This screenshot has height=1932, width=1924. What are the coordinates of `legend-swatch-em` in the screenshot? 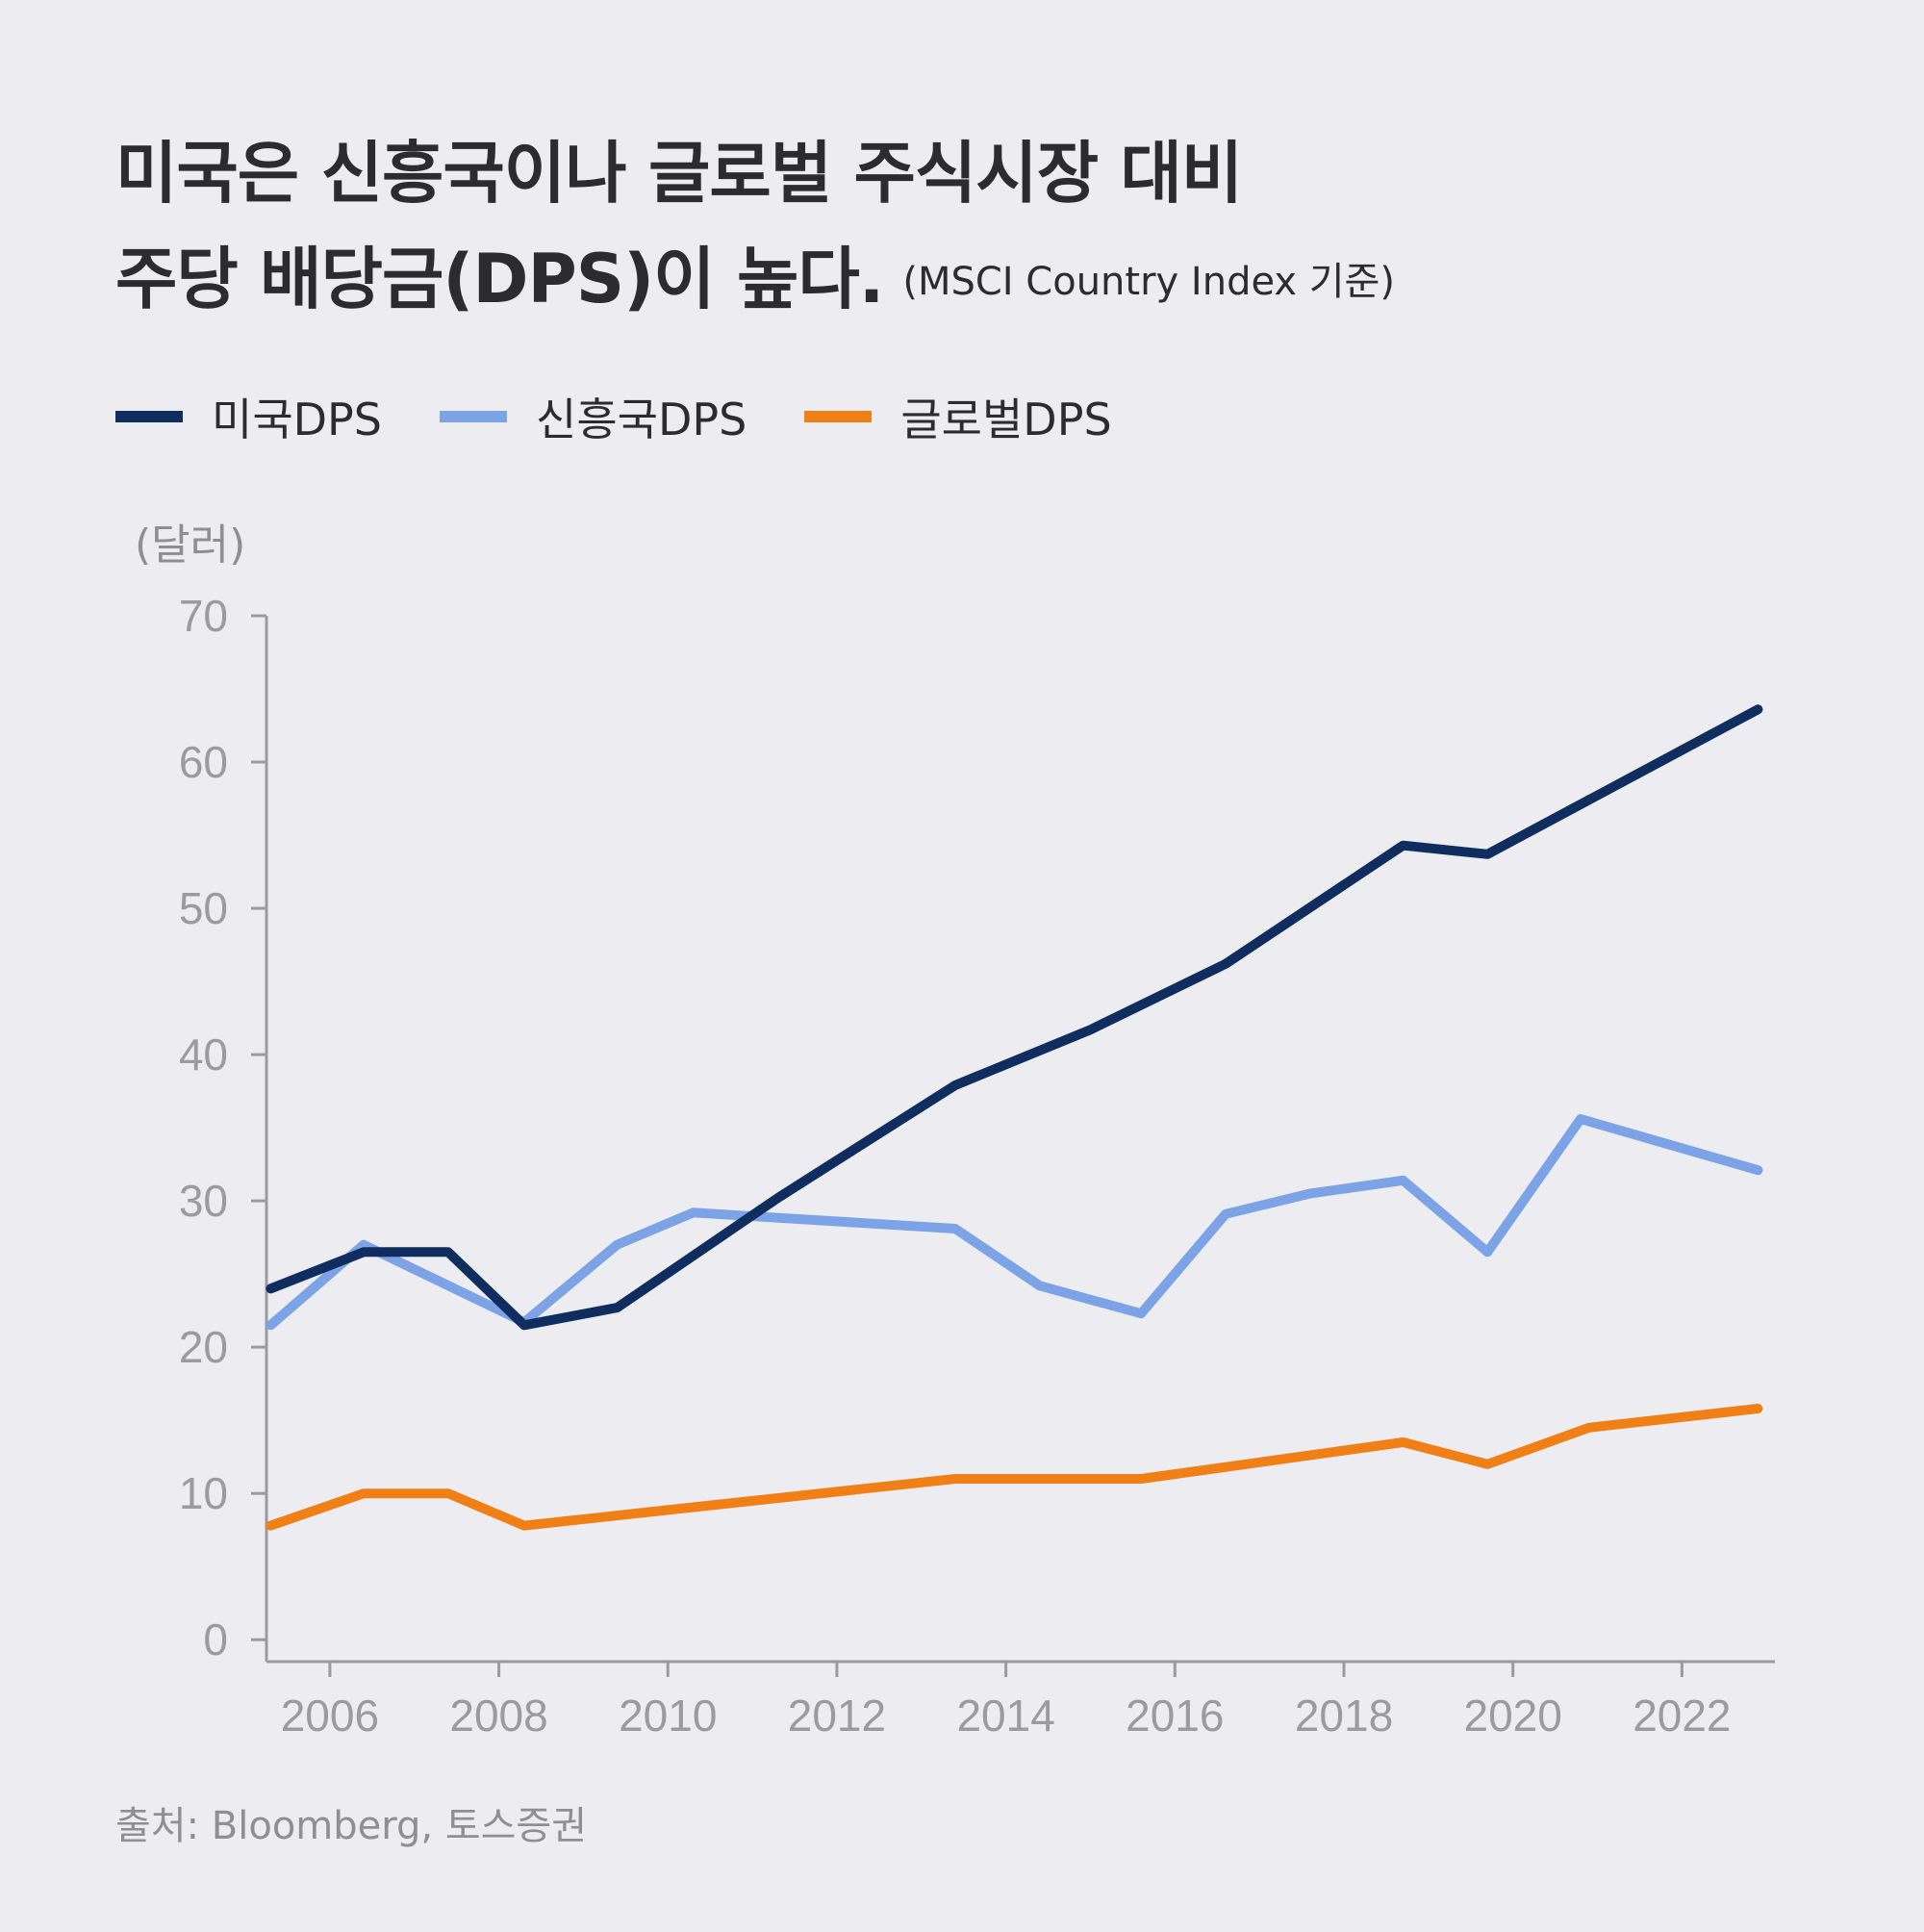 It's located at (474, 416).